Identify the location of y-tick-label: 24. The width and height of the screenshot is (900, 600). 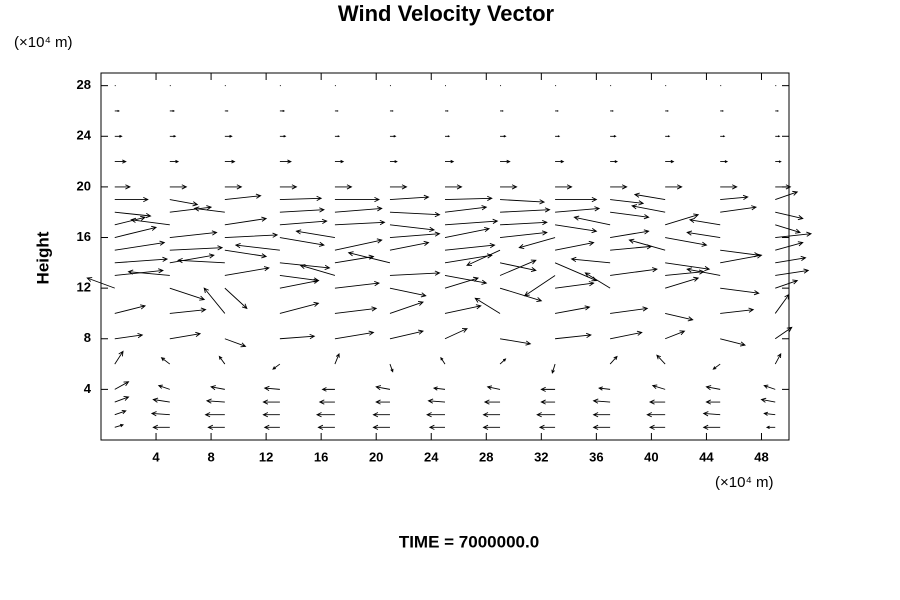
(84, 135).